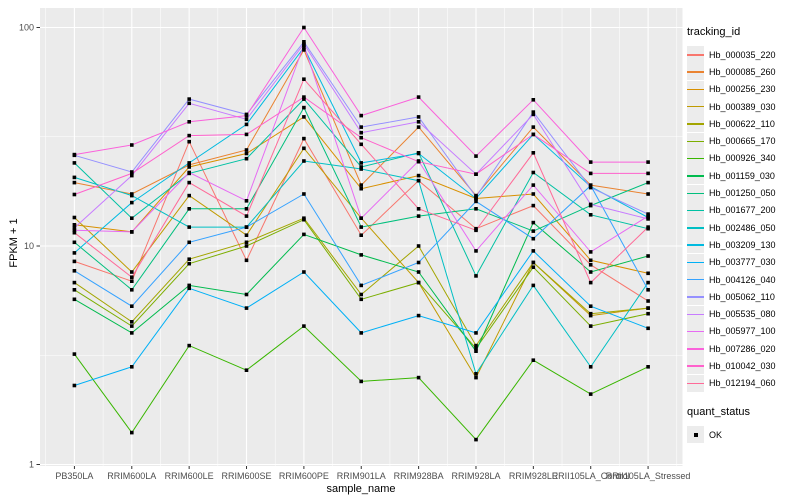 This screenshot has height=500, width=800. Describe the element at coordinates (743, 210) in the screenshot. I see `legend-item: Hb_001677_200` at that location.